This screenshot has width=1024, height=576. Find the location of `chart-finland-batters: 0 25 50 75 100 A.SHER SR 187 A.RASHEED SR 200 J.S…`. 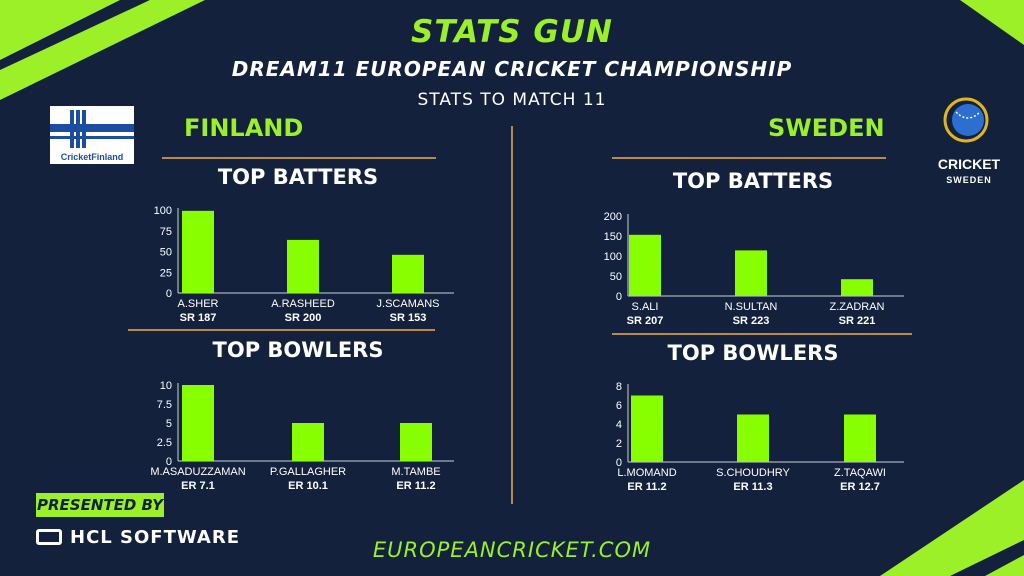

chart-finland-batters: 0 25 50 75 100 A.SHER SR 187 A.RASHEED SR 200 J.S… is located at coordinates (298, 265).